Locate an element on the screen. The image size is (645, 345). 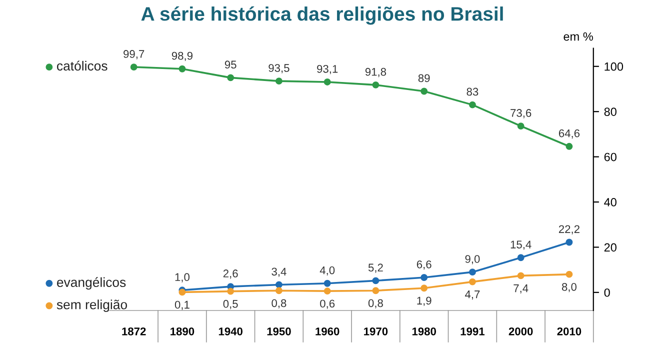
y-tick-label: 40 is located at coordinates (610, 202).